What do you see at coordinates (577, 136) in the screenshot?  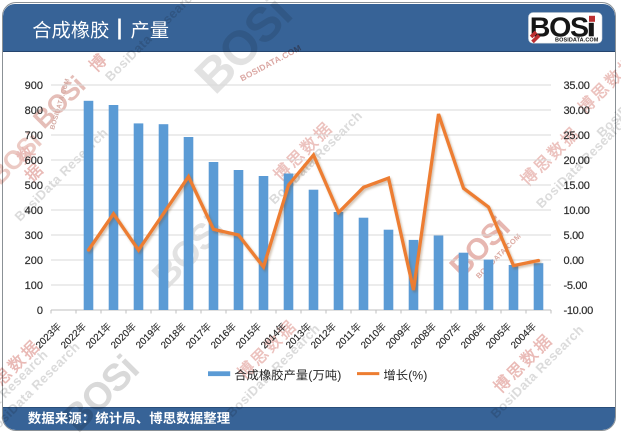 I see `svg-text: 25.00` at bounding box center [577, 136].